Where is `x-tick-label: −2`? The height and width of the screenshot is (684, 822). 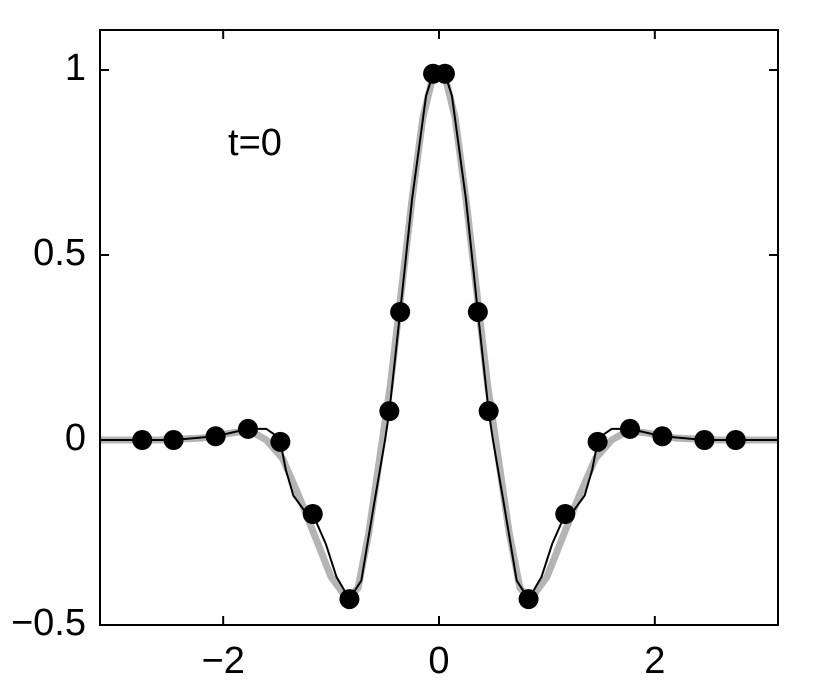
x-tick-label: −2 is located at coordinates (223, 661).